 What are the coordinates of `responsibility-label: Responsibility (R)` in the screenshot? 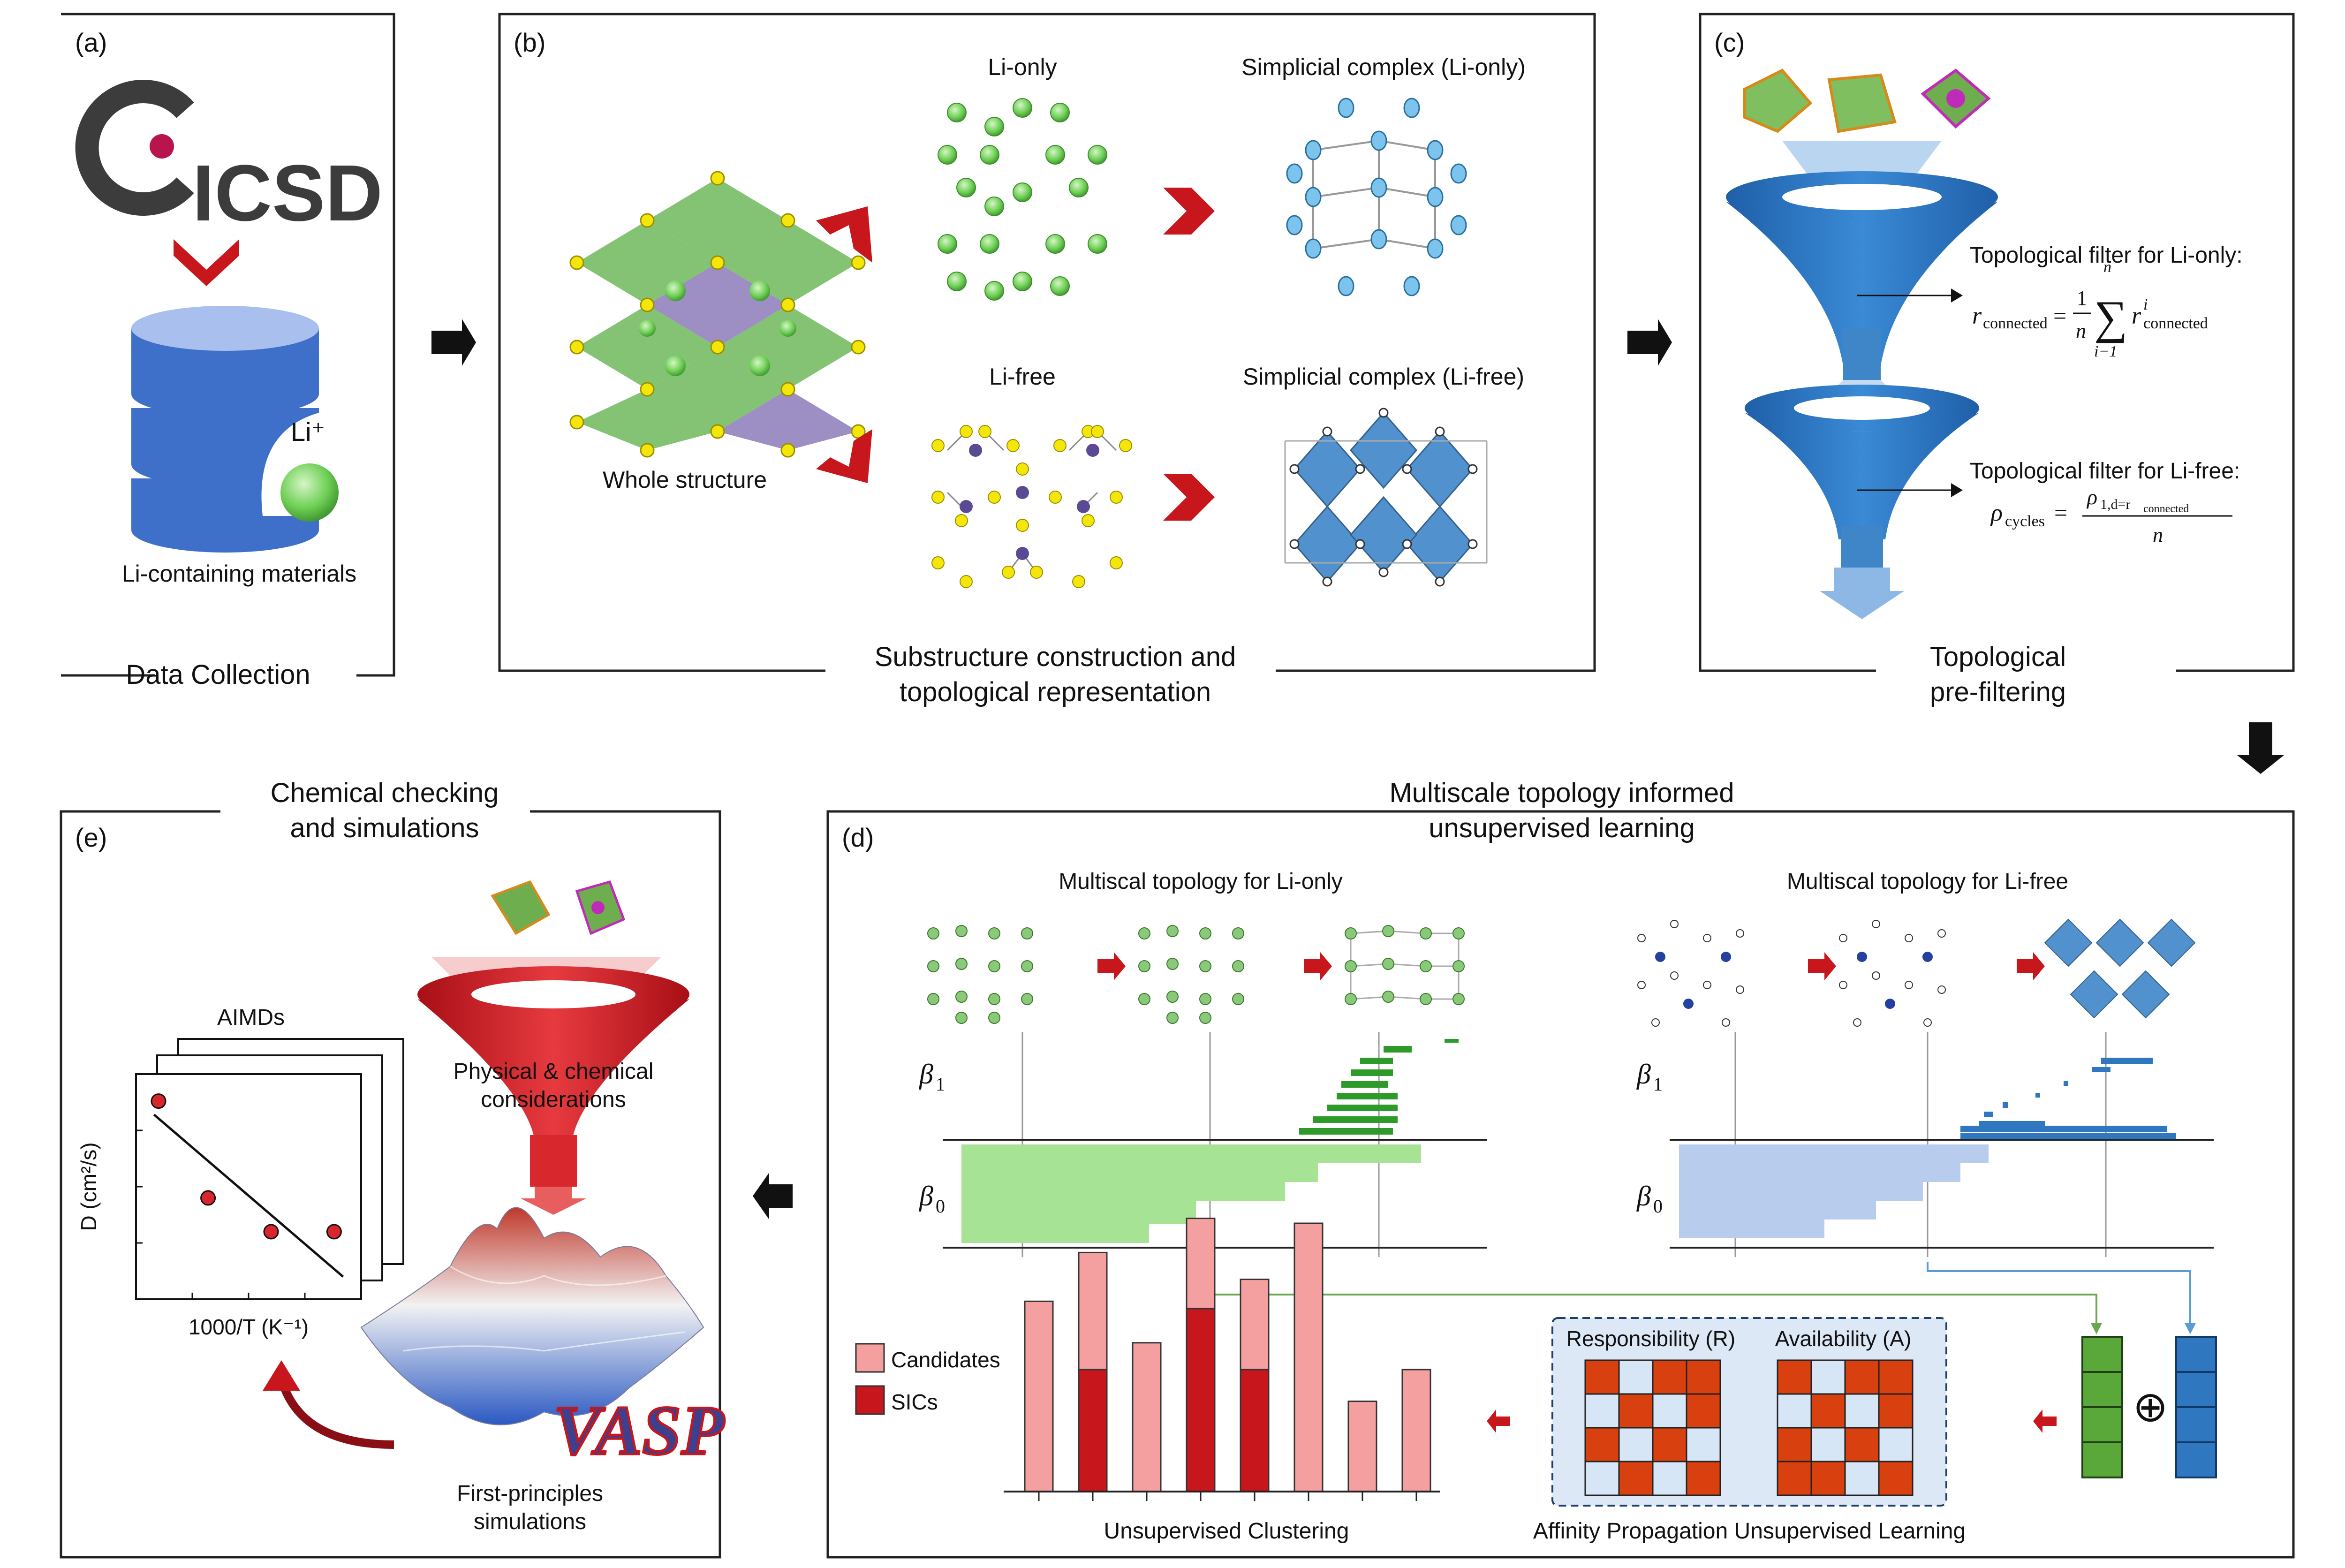 It's located at (1650, 1338).